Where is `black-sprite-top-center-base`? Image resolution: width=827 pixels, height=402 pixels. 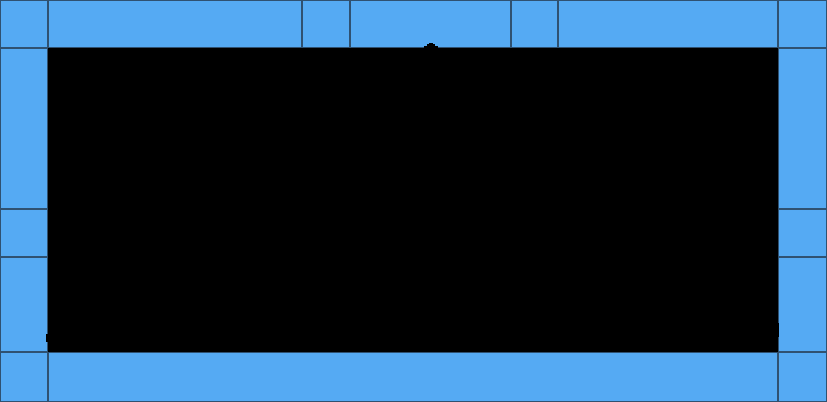
black-sprite-top-center-base is located at coordinates (431, 48).